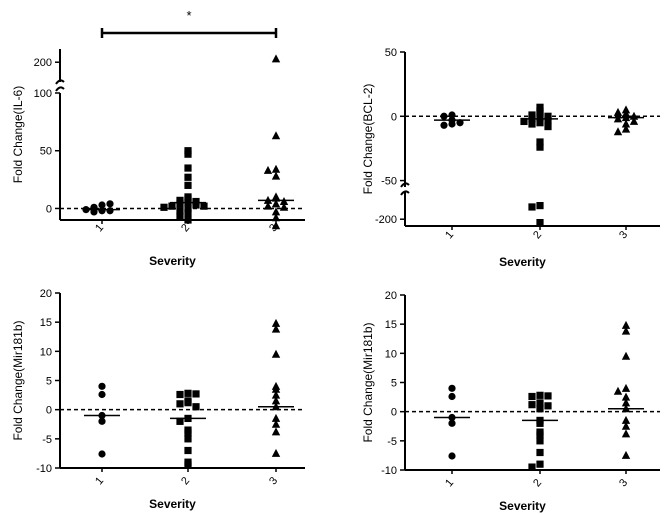 The width and height of the screenshot is (665, 514). I want to click on y-tick-label: 50, so click(46, 152).